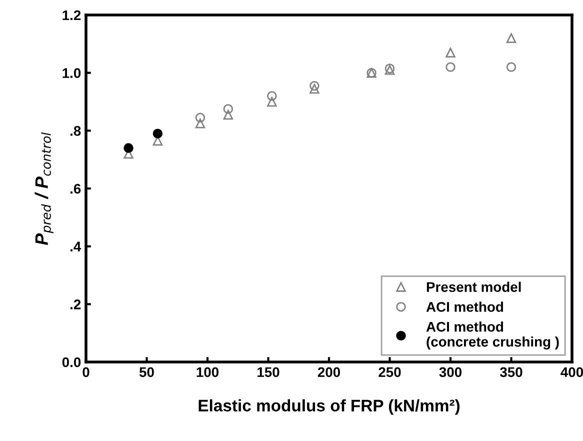 Image resolution: width=583 pixels, height=441 pixels. Describe the element at coordinates (71, 362) in the screenshot. I see `y-tick-label: 0.0` at that location.